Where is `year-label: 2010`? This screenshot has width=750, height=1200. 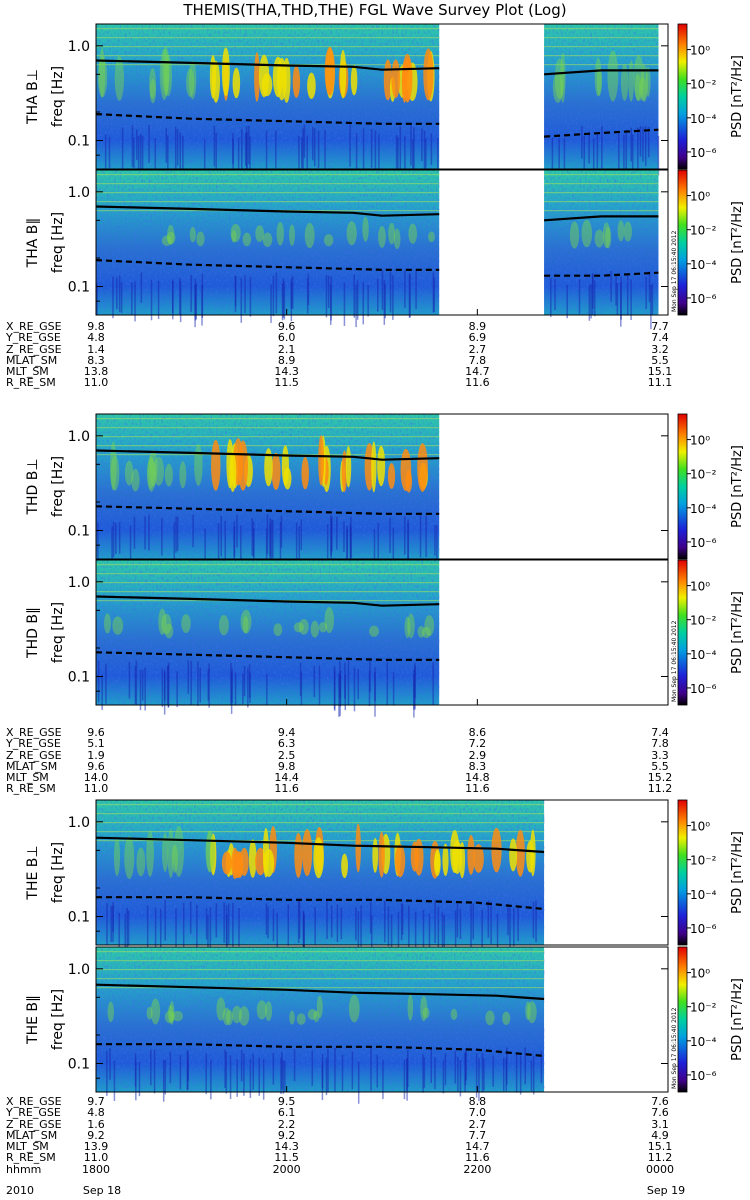 year-label: 2010 is located at coordinates (20, 1190).